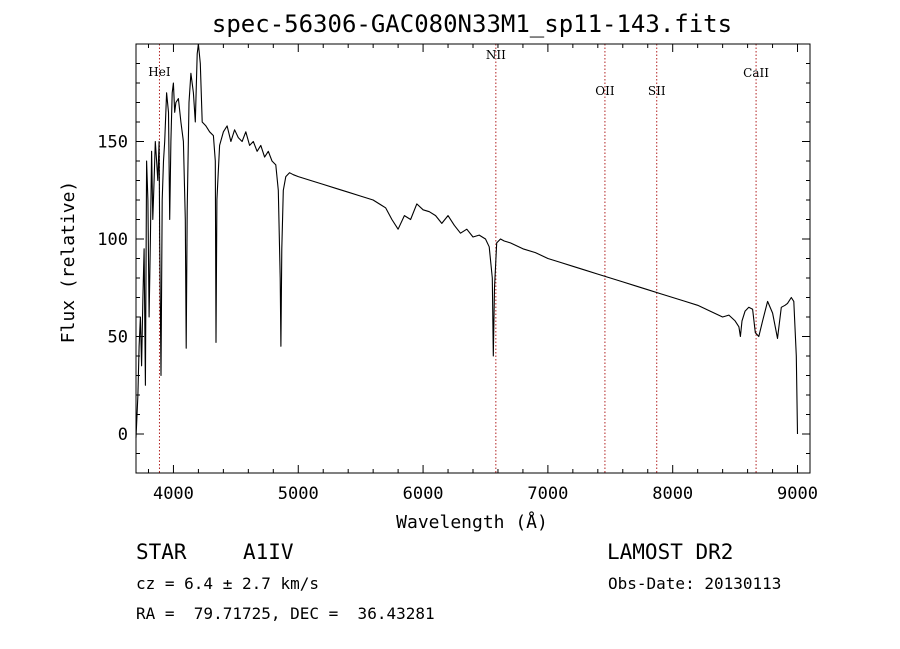  I want to click on y-tick-label: 0, so click(123, 435).